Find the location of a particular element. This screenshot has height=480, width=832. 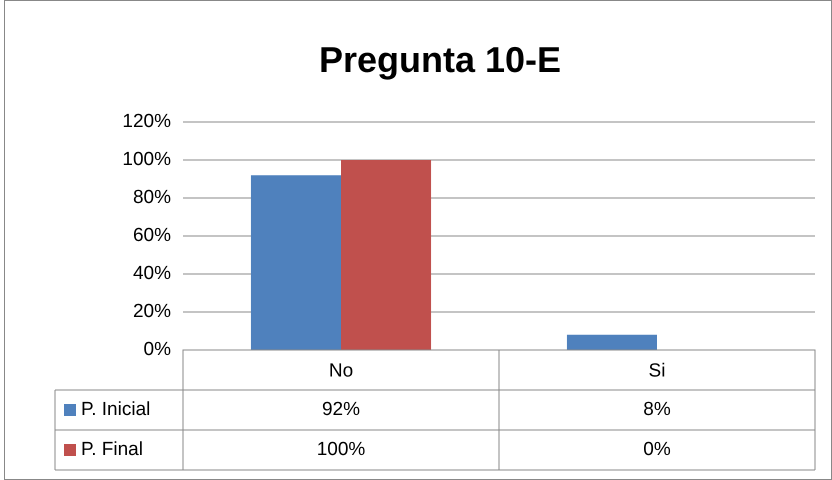

x-tick-label: No is located at coordinates (341, 371).